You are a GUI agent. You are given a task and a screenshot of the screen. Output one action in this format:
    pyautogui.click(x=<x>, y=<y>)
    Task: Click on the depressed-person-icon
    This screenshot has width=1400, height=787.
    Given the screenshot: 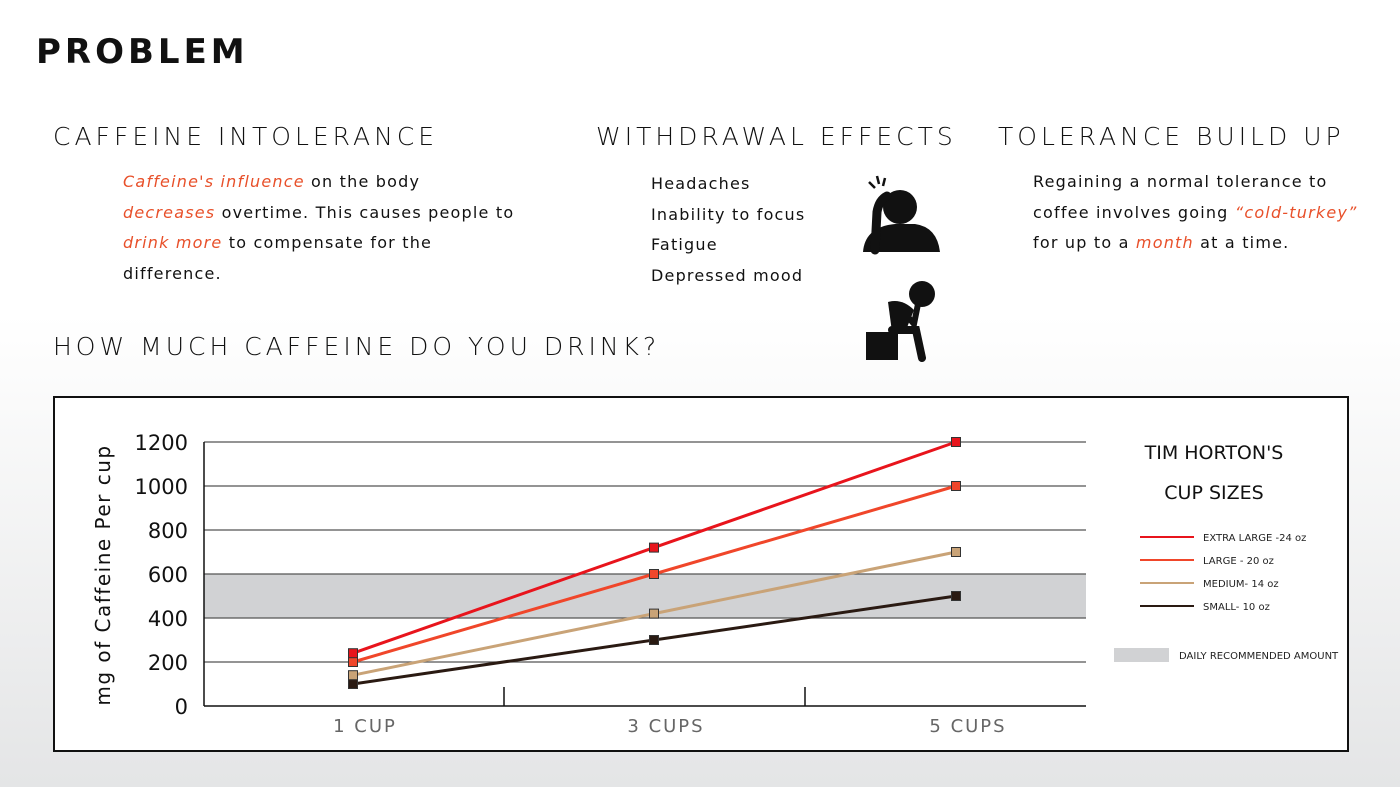 What is the action you would take?
    pyautogui.click(x=900, y=321)
    